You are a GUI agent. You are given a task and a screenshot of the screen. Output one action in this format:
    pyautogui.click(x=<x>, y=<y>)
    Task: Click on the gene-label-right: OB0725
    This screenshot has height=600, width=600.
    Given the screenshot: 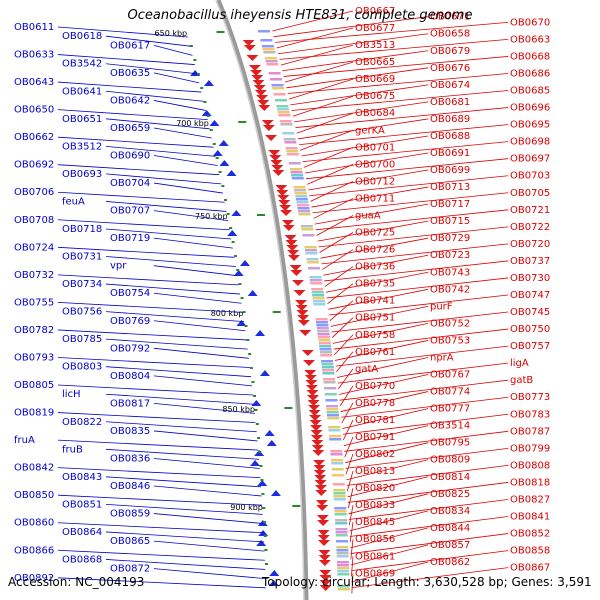 What is the action you would take?
    pyautogui.click(x=375, y=233)
    